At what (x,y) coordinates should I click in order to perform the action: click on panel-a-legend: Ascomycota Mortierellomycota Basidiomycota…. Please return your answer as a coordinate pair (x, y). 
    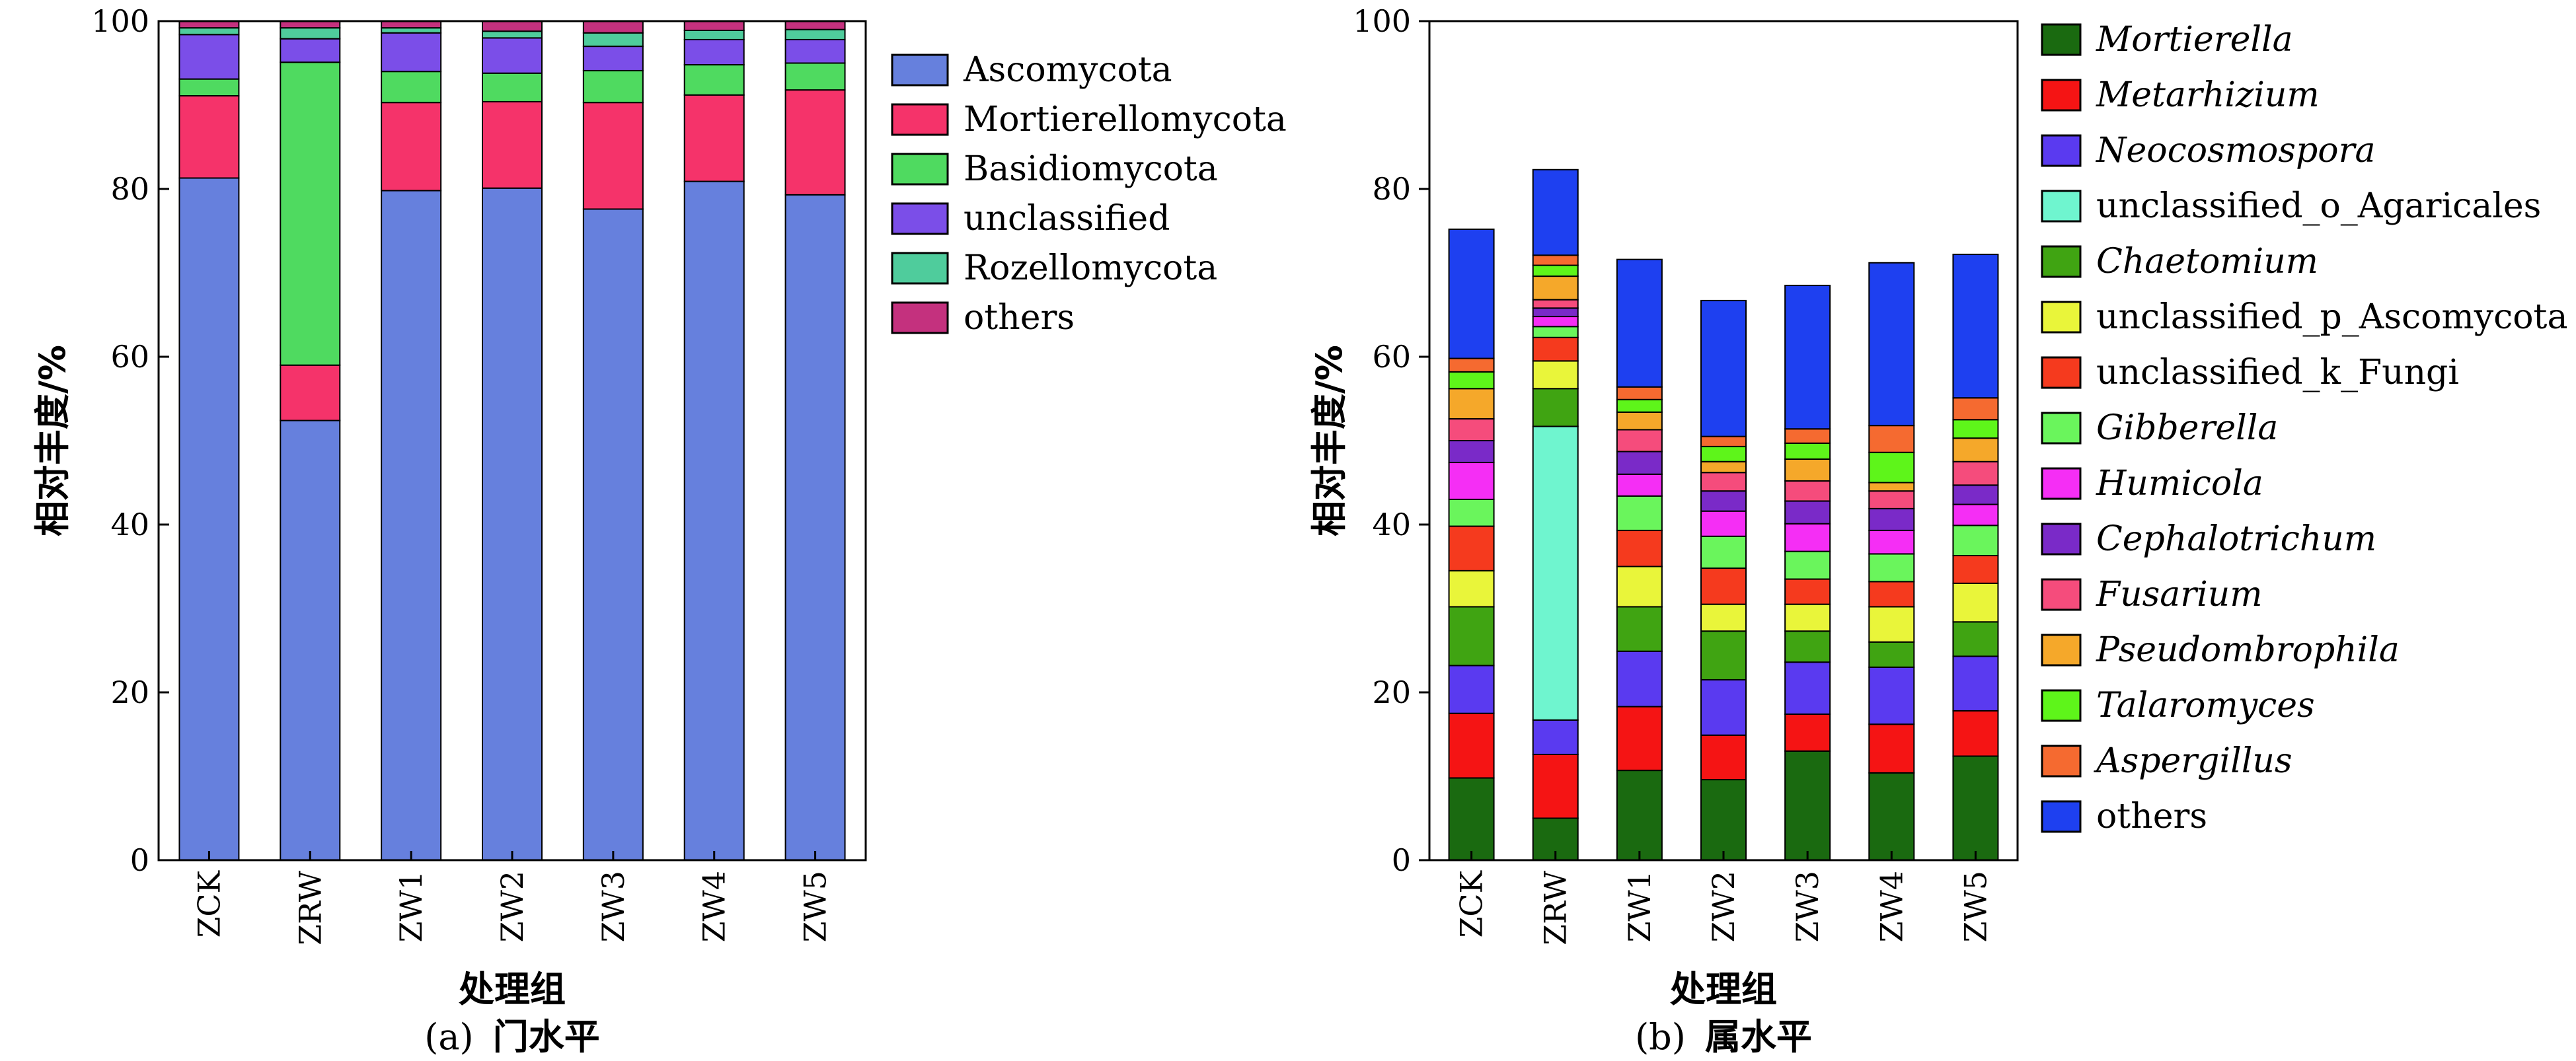
    Looking at the image, I should click on (1089, 194).